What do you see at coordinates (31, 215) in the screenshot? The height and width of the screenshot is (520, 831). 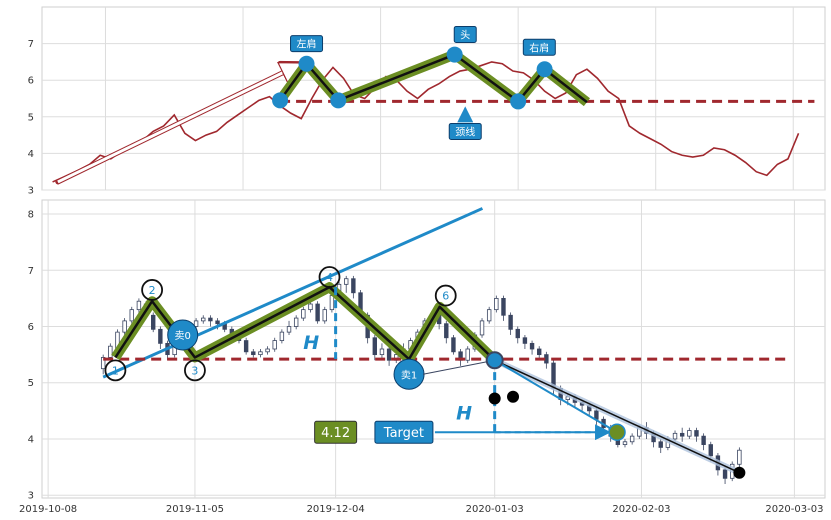 I see `bottom-ytick-label: 8` at bounding box center [31, 215].